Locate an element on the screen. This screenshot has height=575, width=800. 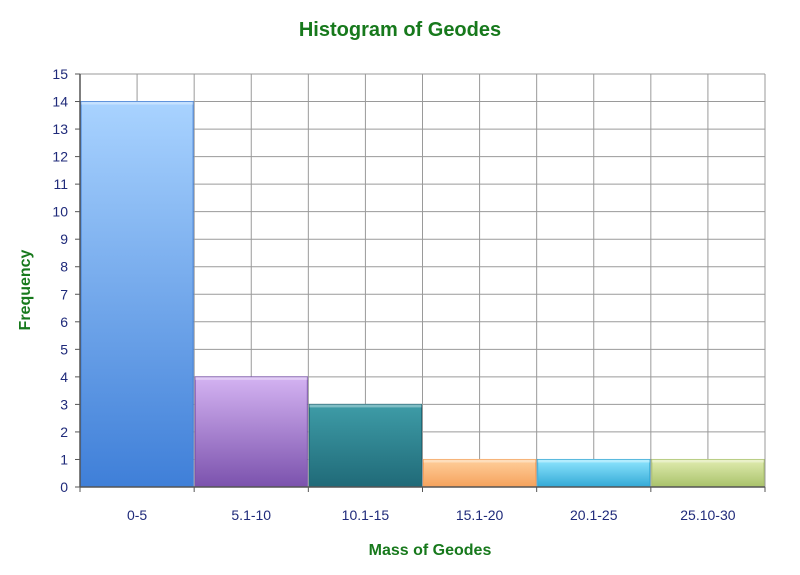
x-category-label: 25.10-30 is located at coordinates (707, 515).